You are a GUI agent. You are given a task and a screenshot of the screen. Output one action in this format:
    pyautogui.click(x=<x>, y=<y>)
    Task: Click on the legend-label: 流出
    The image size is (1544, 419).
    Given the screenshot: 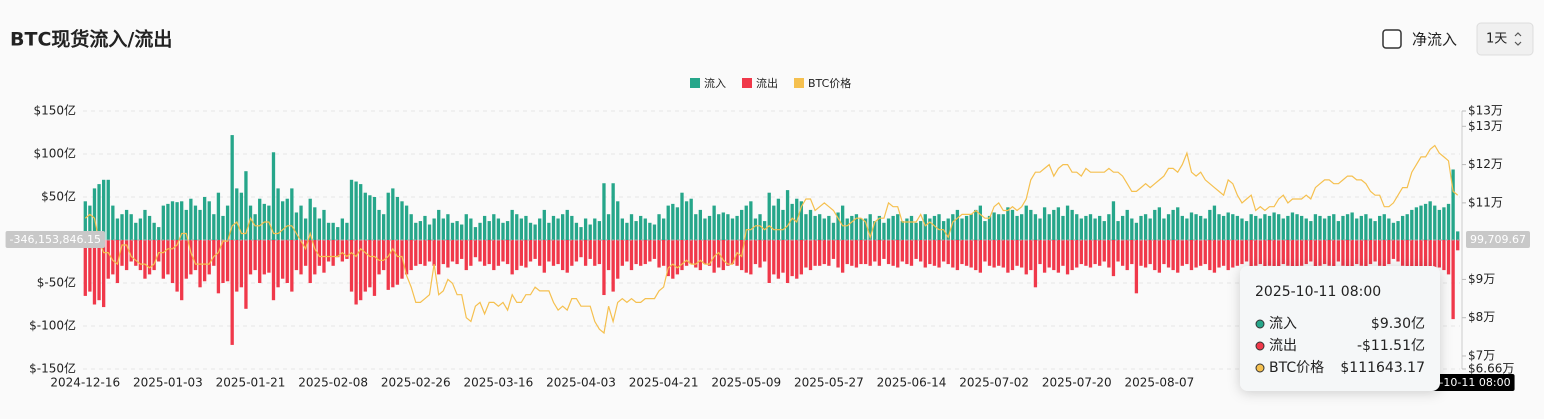 What is the action you would take?
    pyautogui.click(x=767, y=83)
    